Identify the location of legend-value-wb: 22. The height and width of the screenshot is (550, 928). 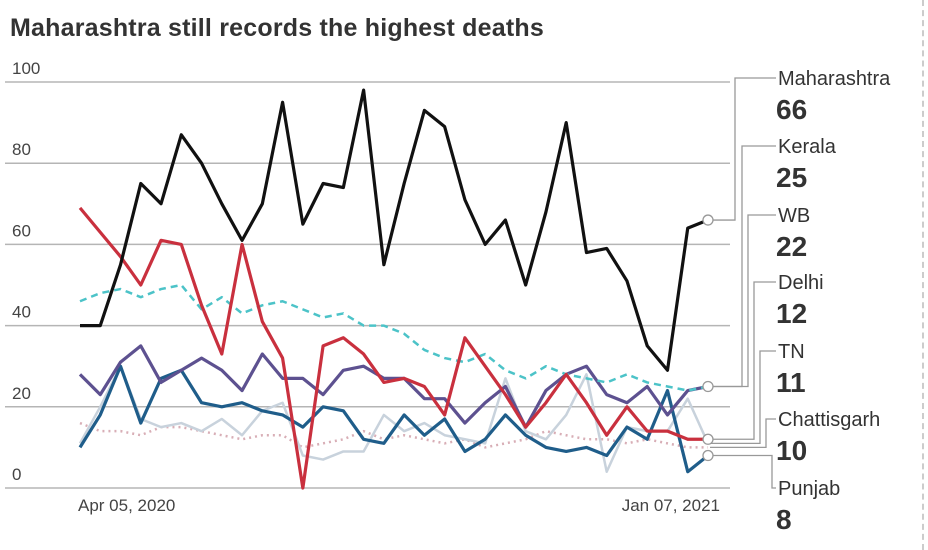
(791, 246).